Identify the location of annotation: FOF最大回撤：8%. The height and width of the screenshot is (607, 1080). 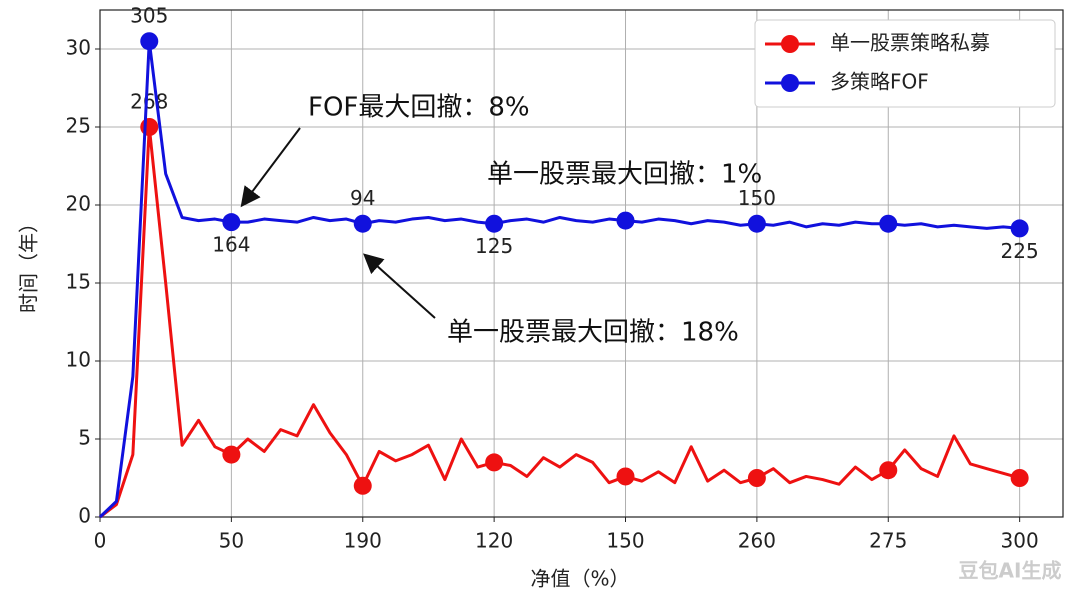
(419, 108).